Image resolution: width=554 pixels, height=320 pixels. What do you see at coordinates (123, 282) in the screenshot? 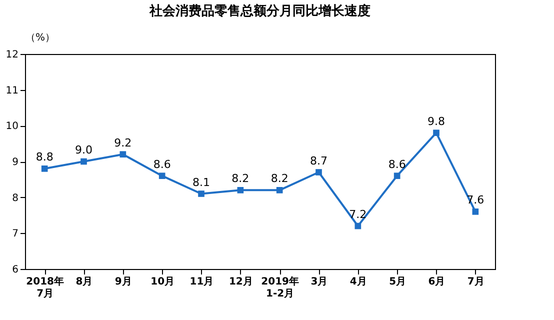
I see `x-tick-label: 9月` at bounding box center [123, 282].